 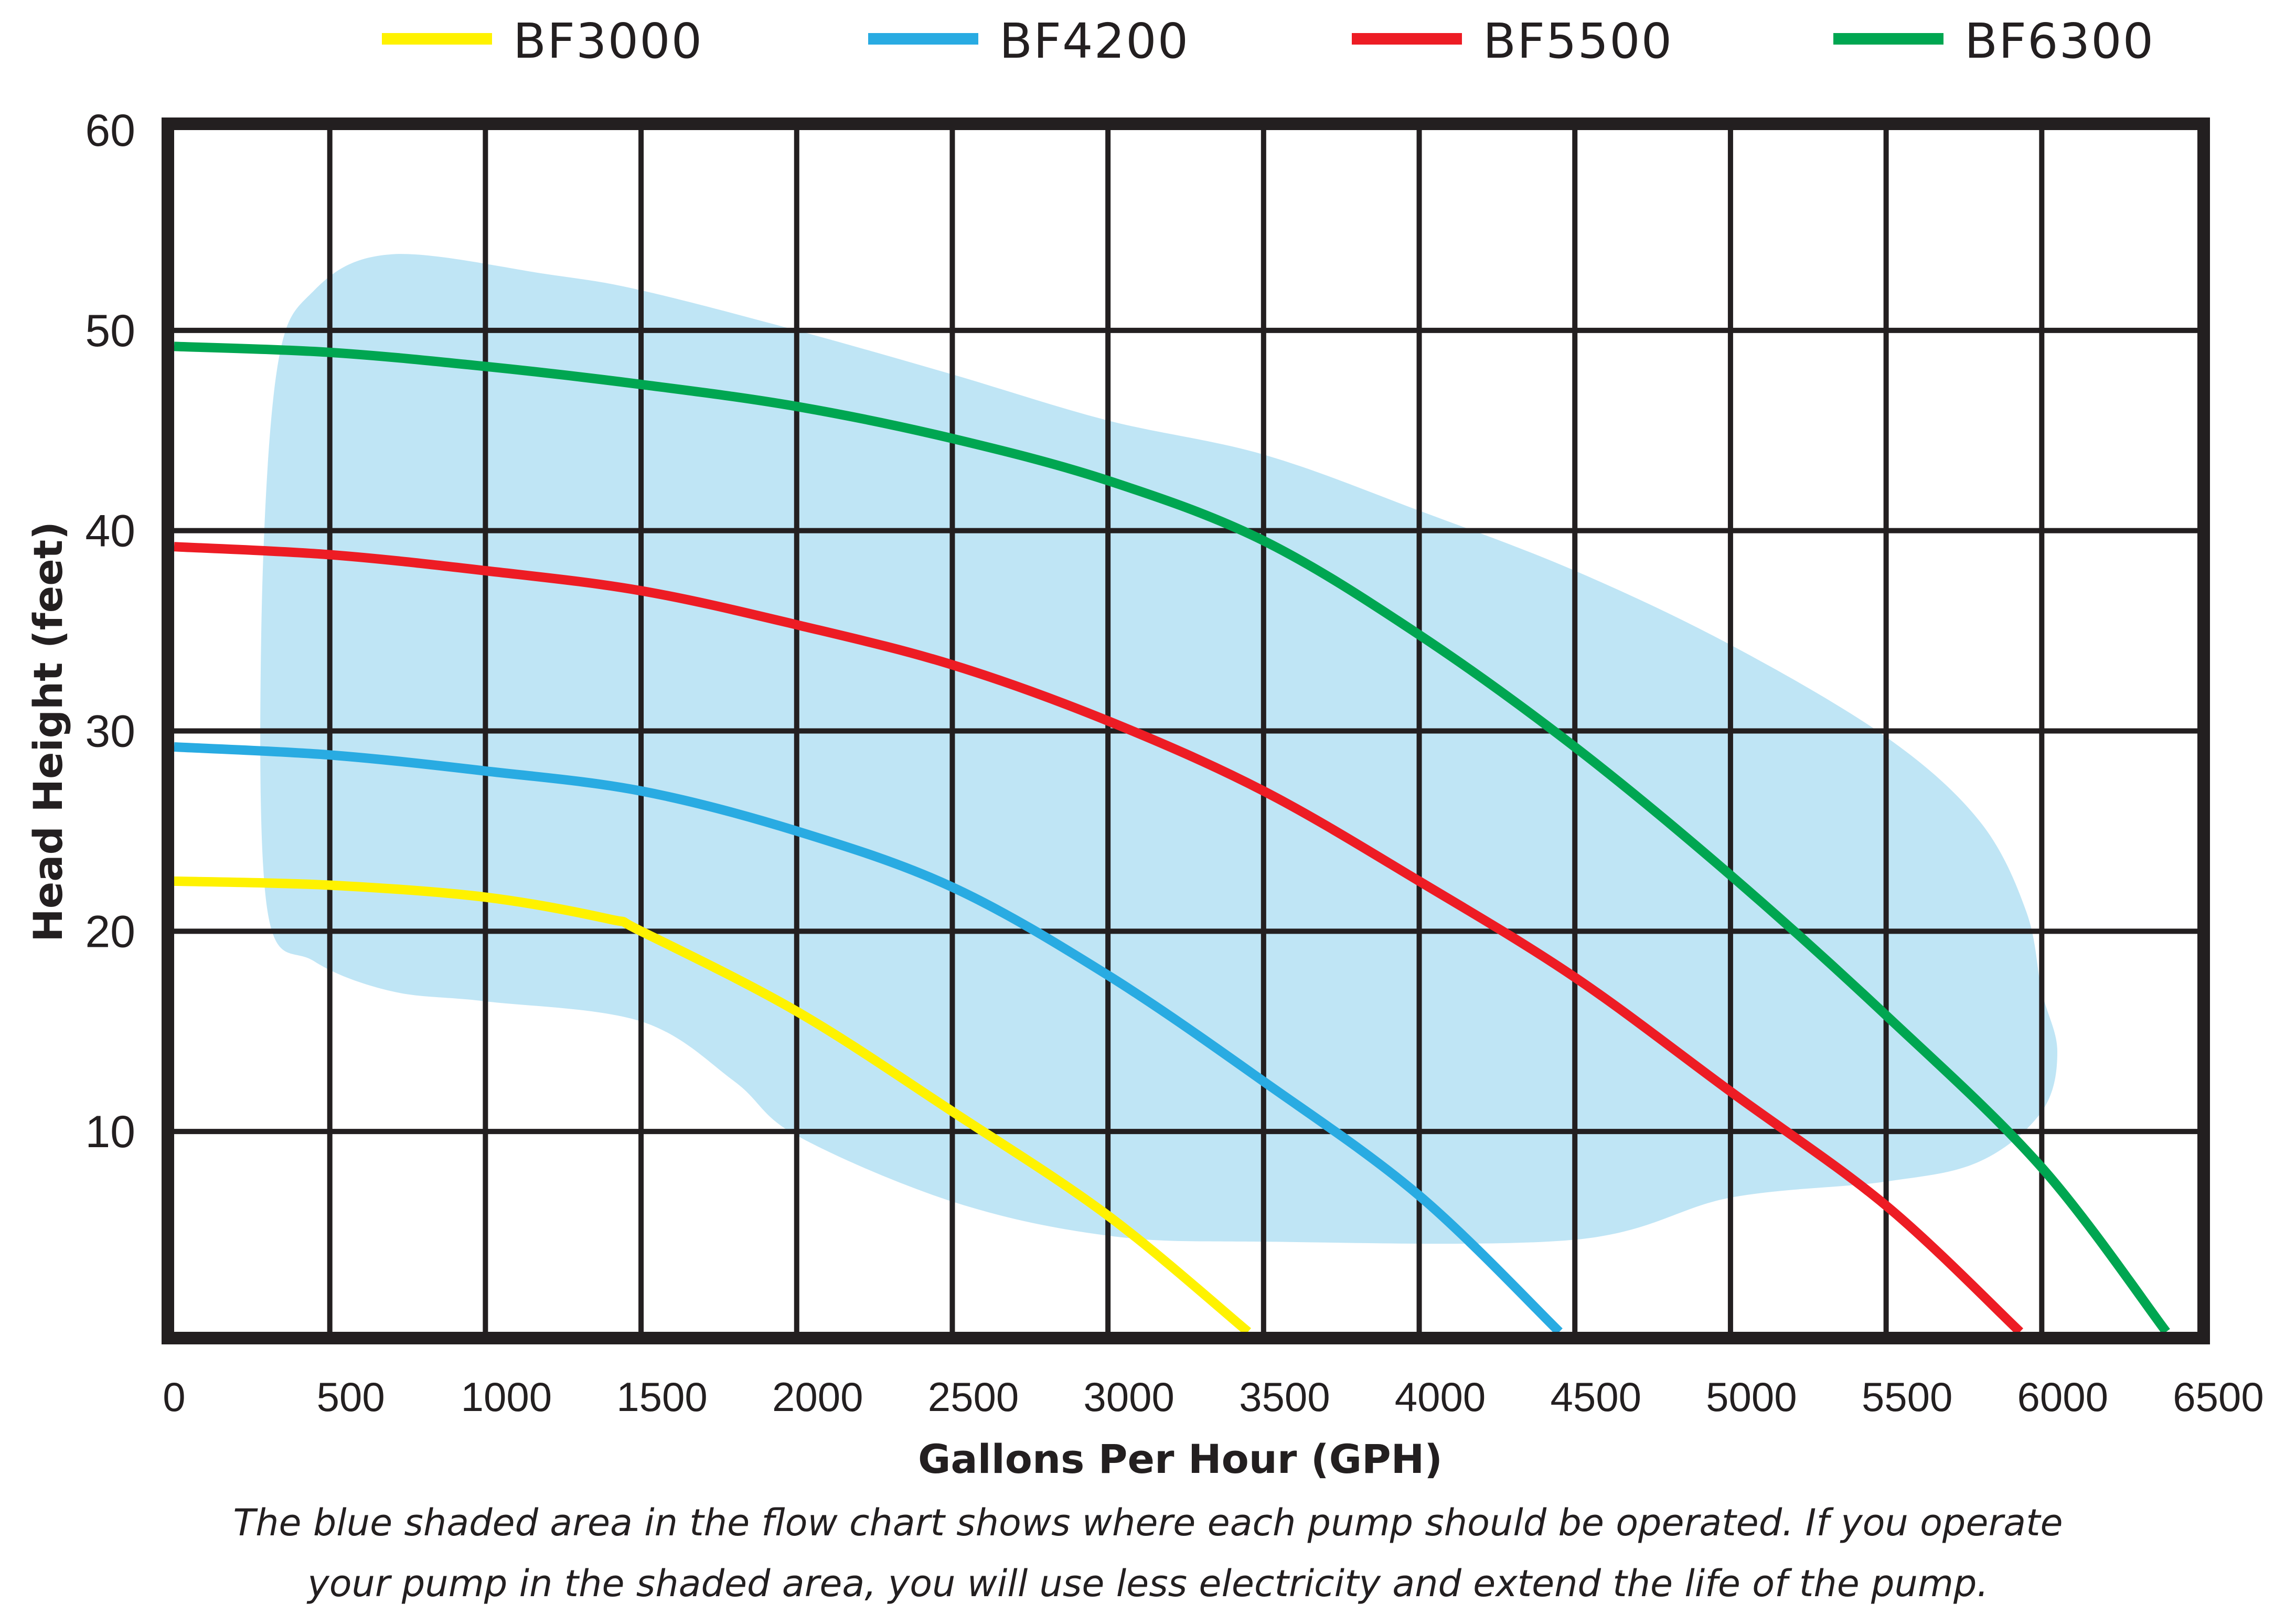 What do you see at coordinates (110, 931) in the screenshot?
I see `y-tick-label: 20` at bounding box center [110, 931].